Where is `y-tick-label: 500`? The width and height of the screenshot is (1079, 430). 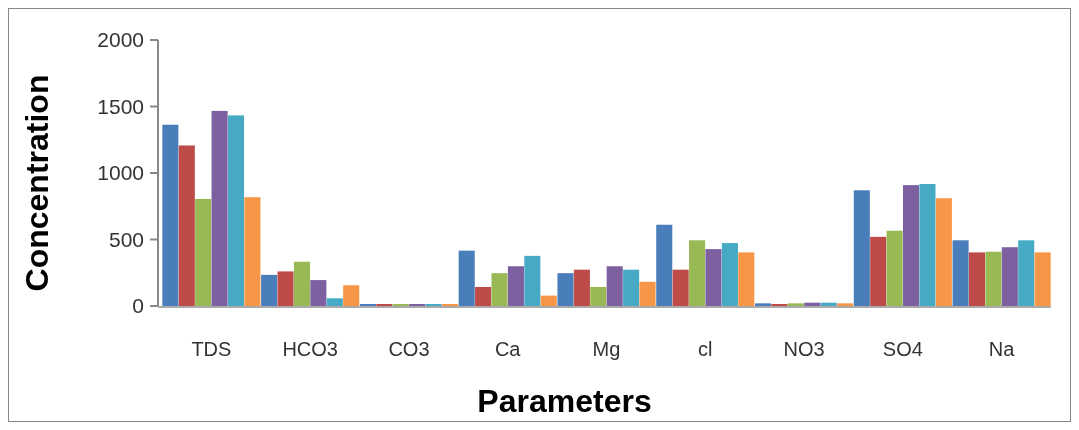 y-tick-label: 500 is located at coordinates (126, 239).